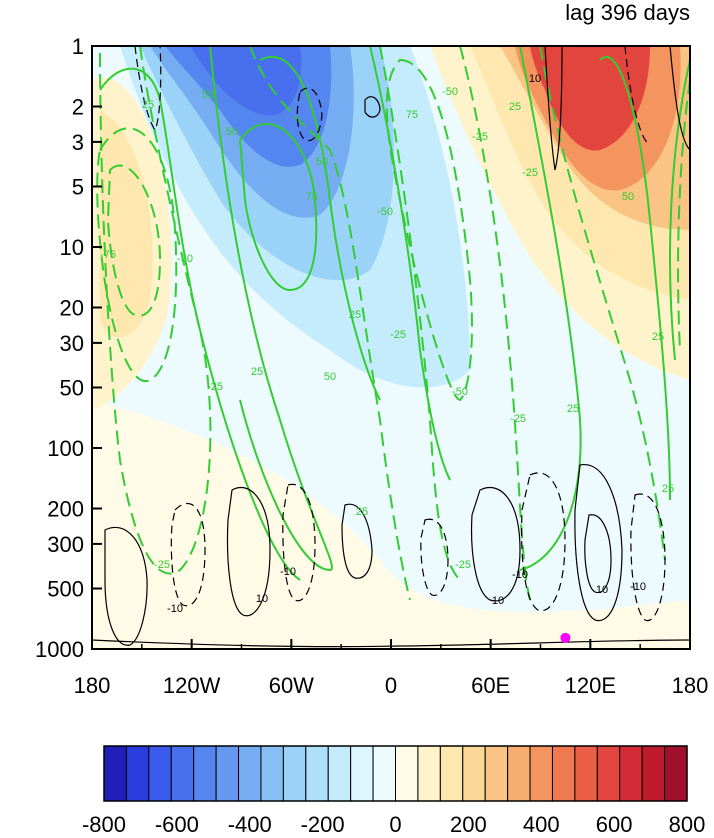 Image resolution: width=714 pixels, height=838 pixels. Describe the element at coordinates (278, 207) in the screenshot. I see `green-solid-inner` at that location.